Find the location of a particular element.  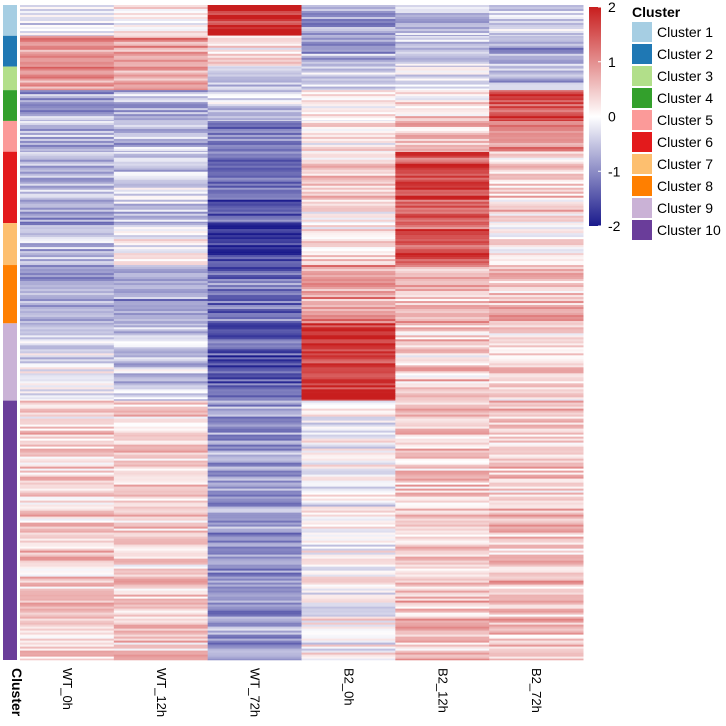

legend-label-cluster-9: Cluster 9 is located at coordinates (685, 208).